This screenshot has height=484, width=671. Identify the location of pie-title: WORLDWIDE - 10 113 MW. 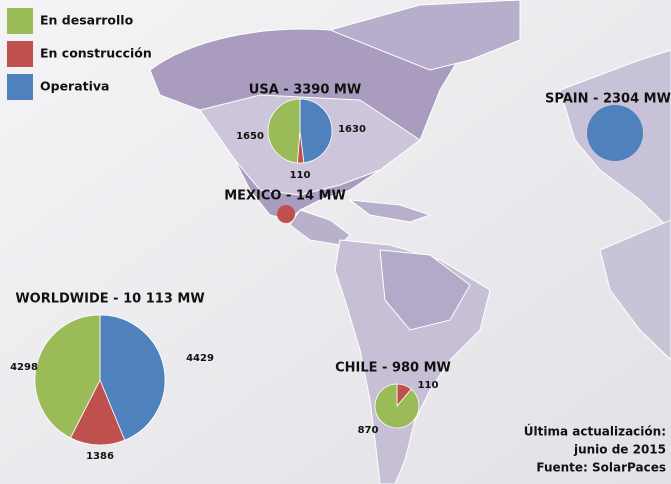
(109, 299).